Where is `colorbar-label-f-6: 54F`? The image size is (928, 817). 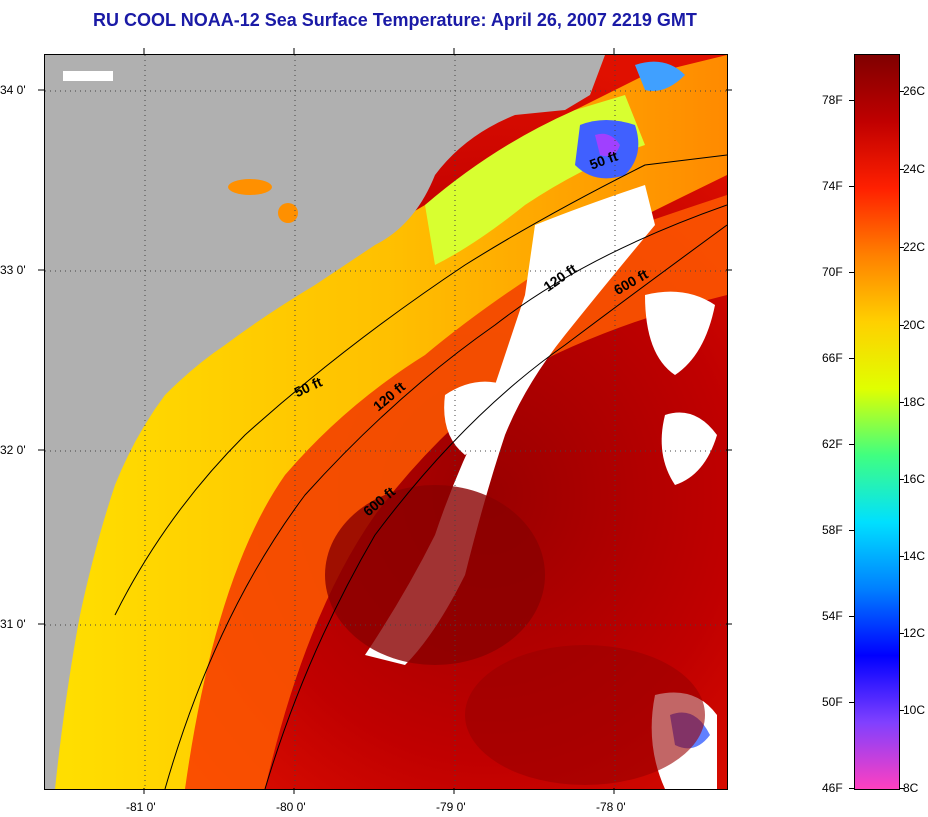 colorbar-label-f-6: 54F is located at coordinates (832, 616).